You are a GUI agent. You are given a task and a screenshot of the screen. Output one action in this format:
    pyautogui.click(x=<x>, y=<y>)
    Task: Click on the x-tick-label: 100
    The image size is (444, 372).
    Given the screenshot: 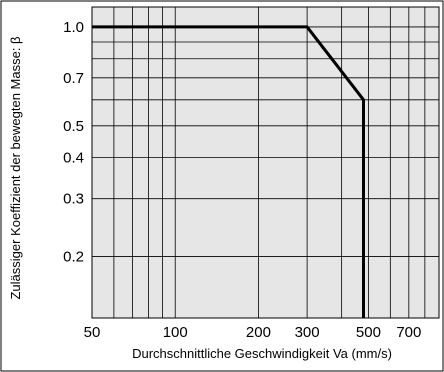 What is the action you would take?
    pyautogui.click(x=175, y=332)
    